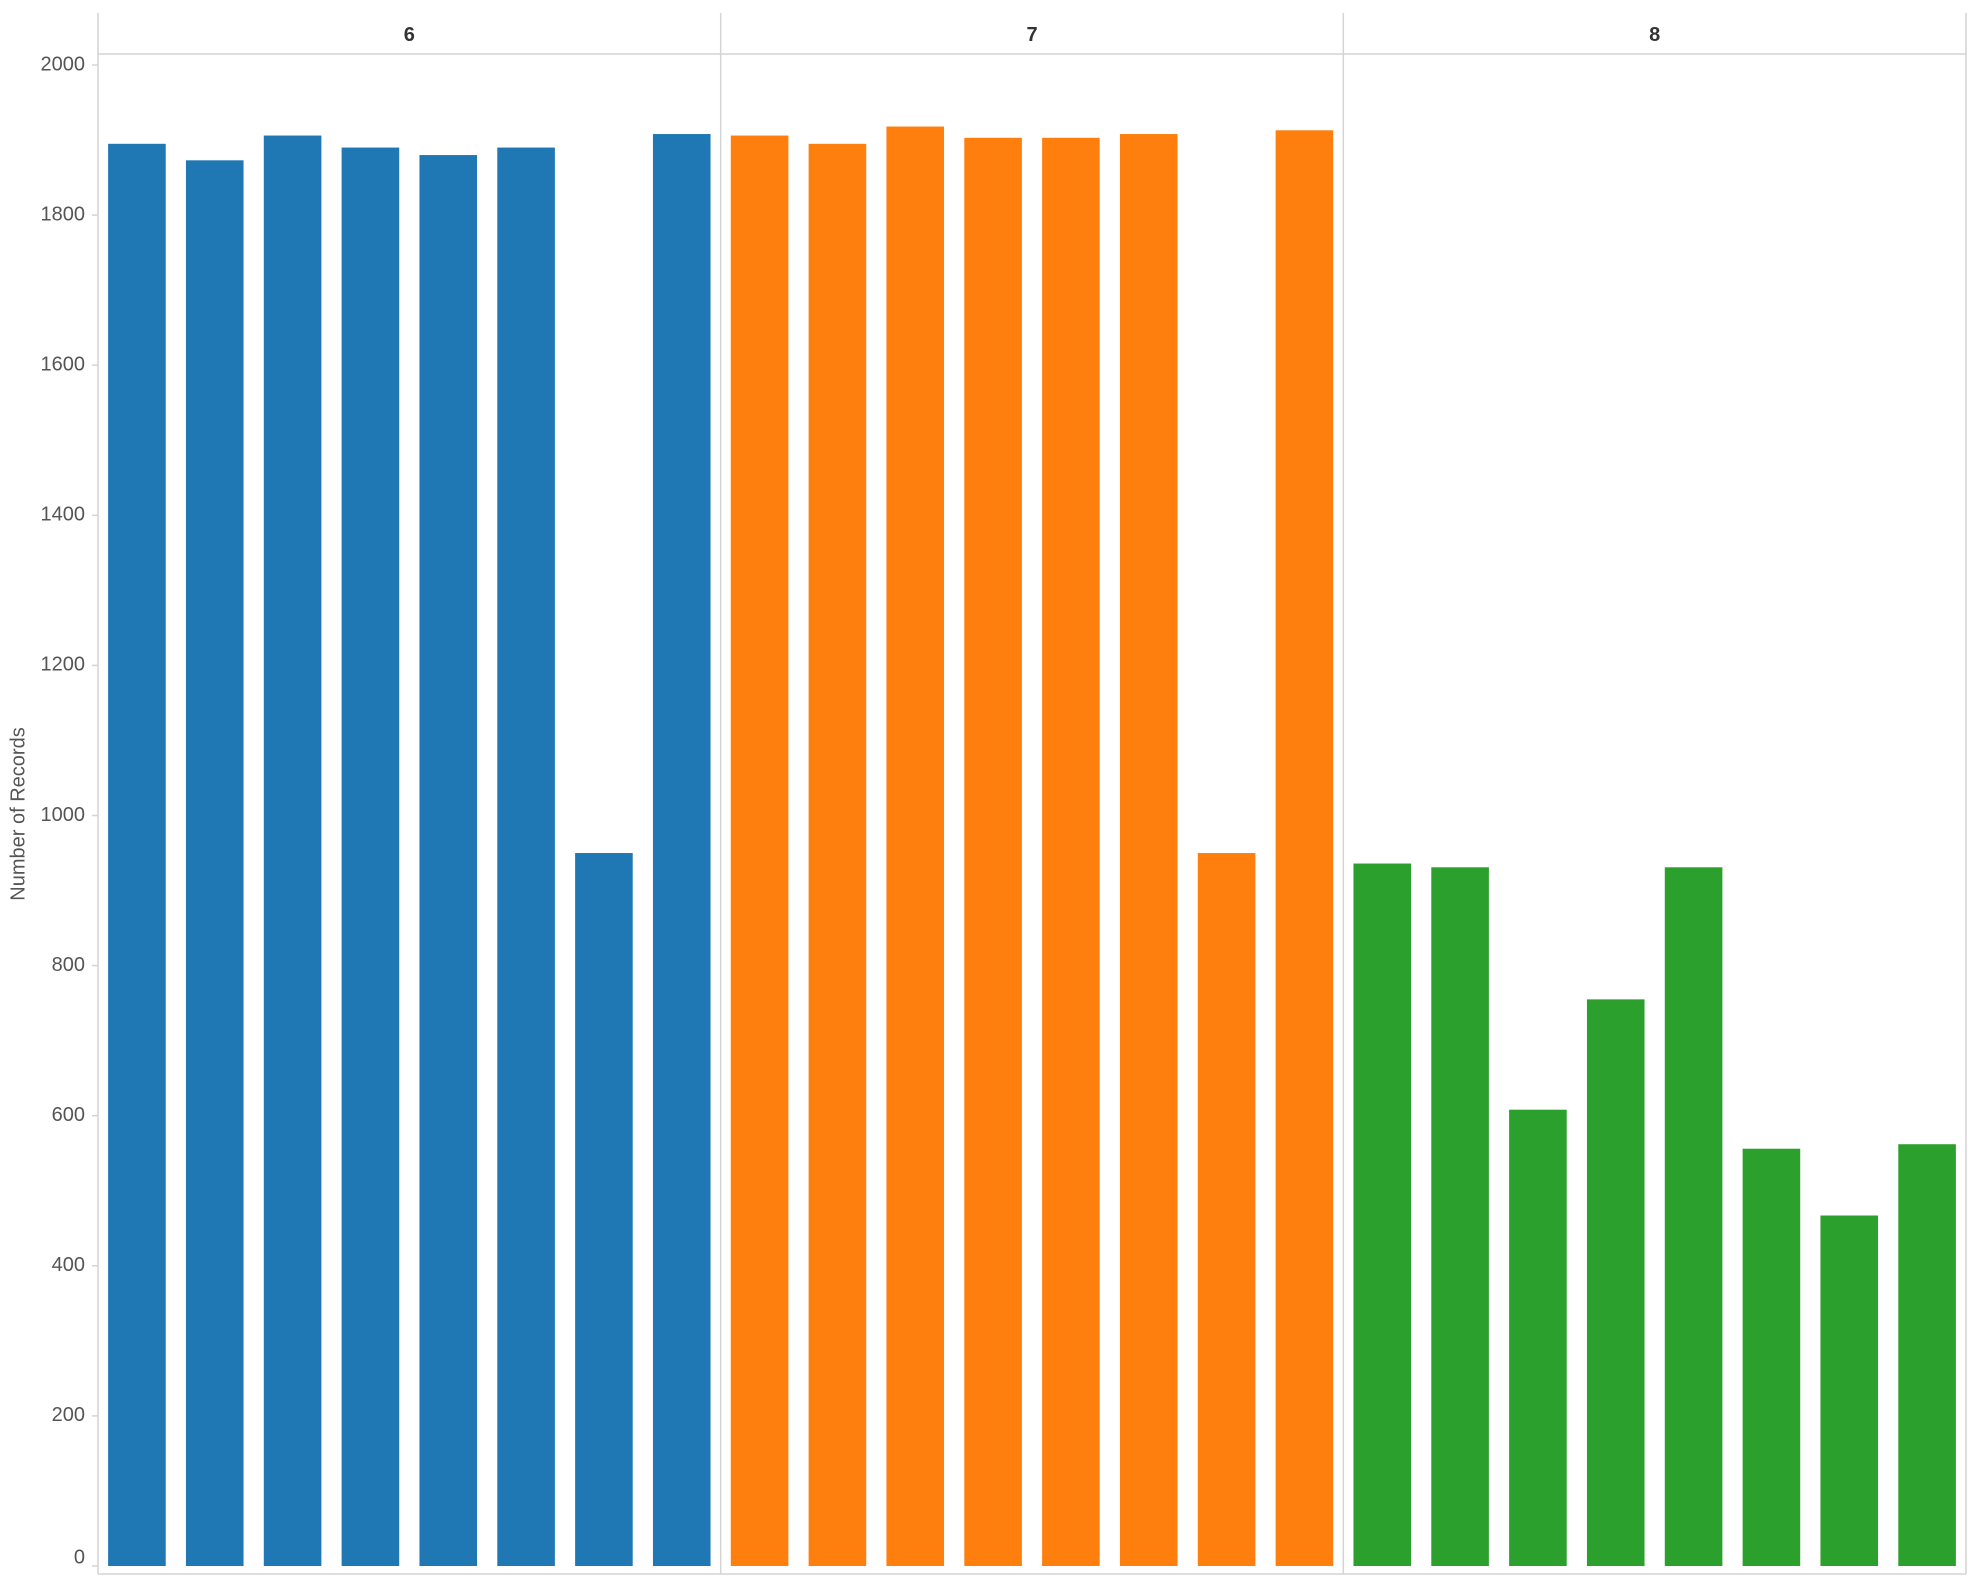 Image resolution: width=1970 pixels, height=1582 pixels. Describe the element at coordinates (63, 364) in the screenshot. I see `y-tick-label: 1600` at that location.